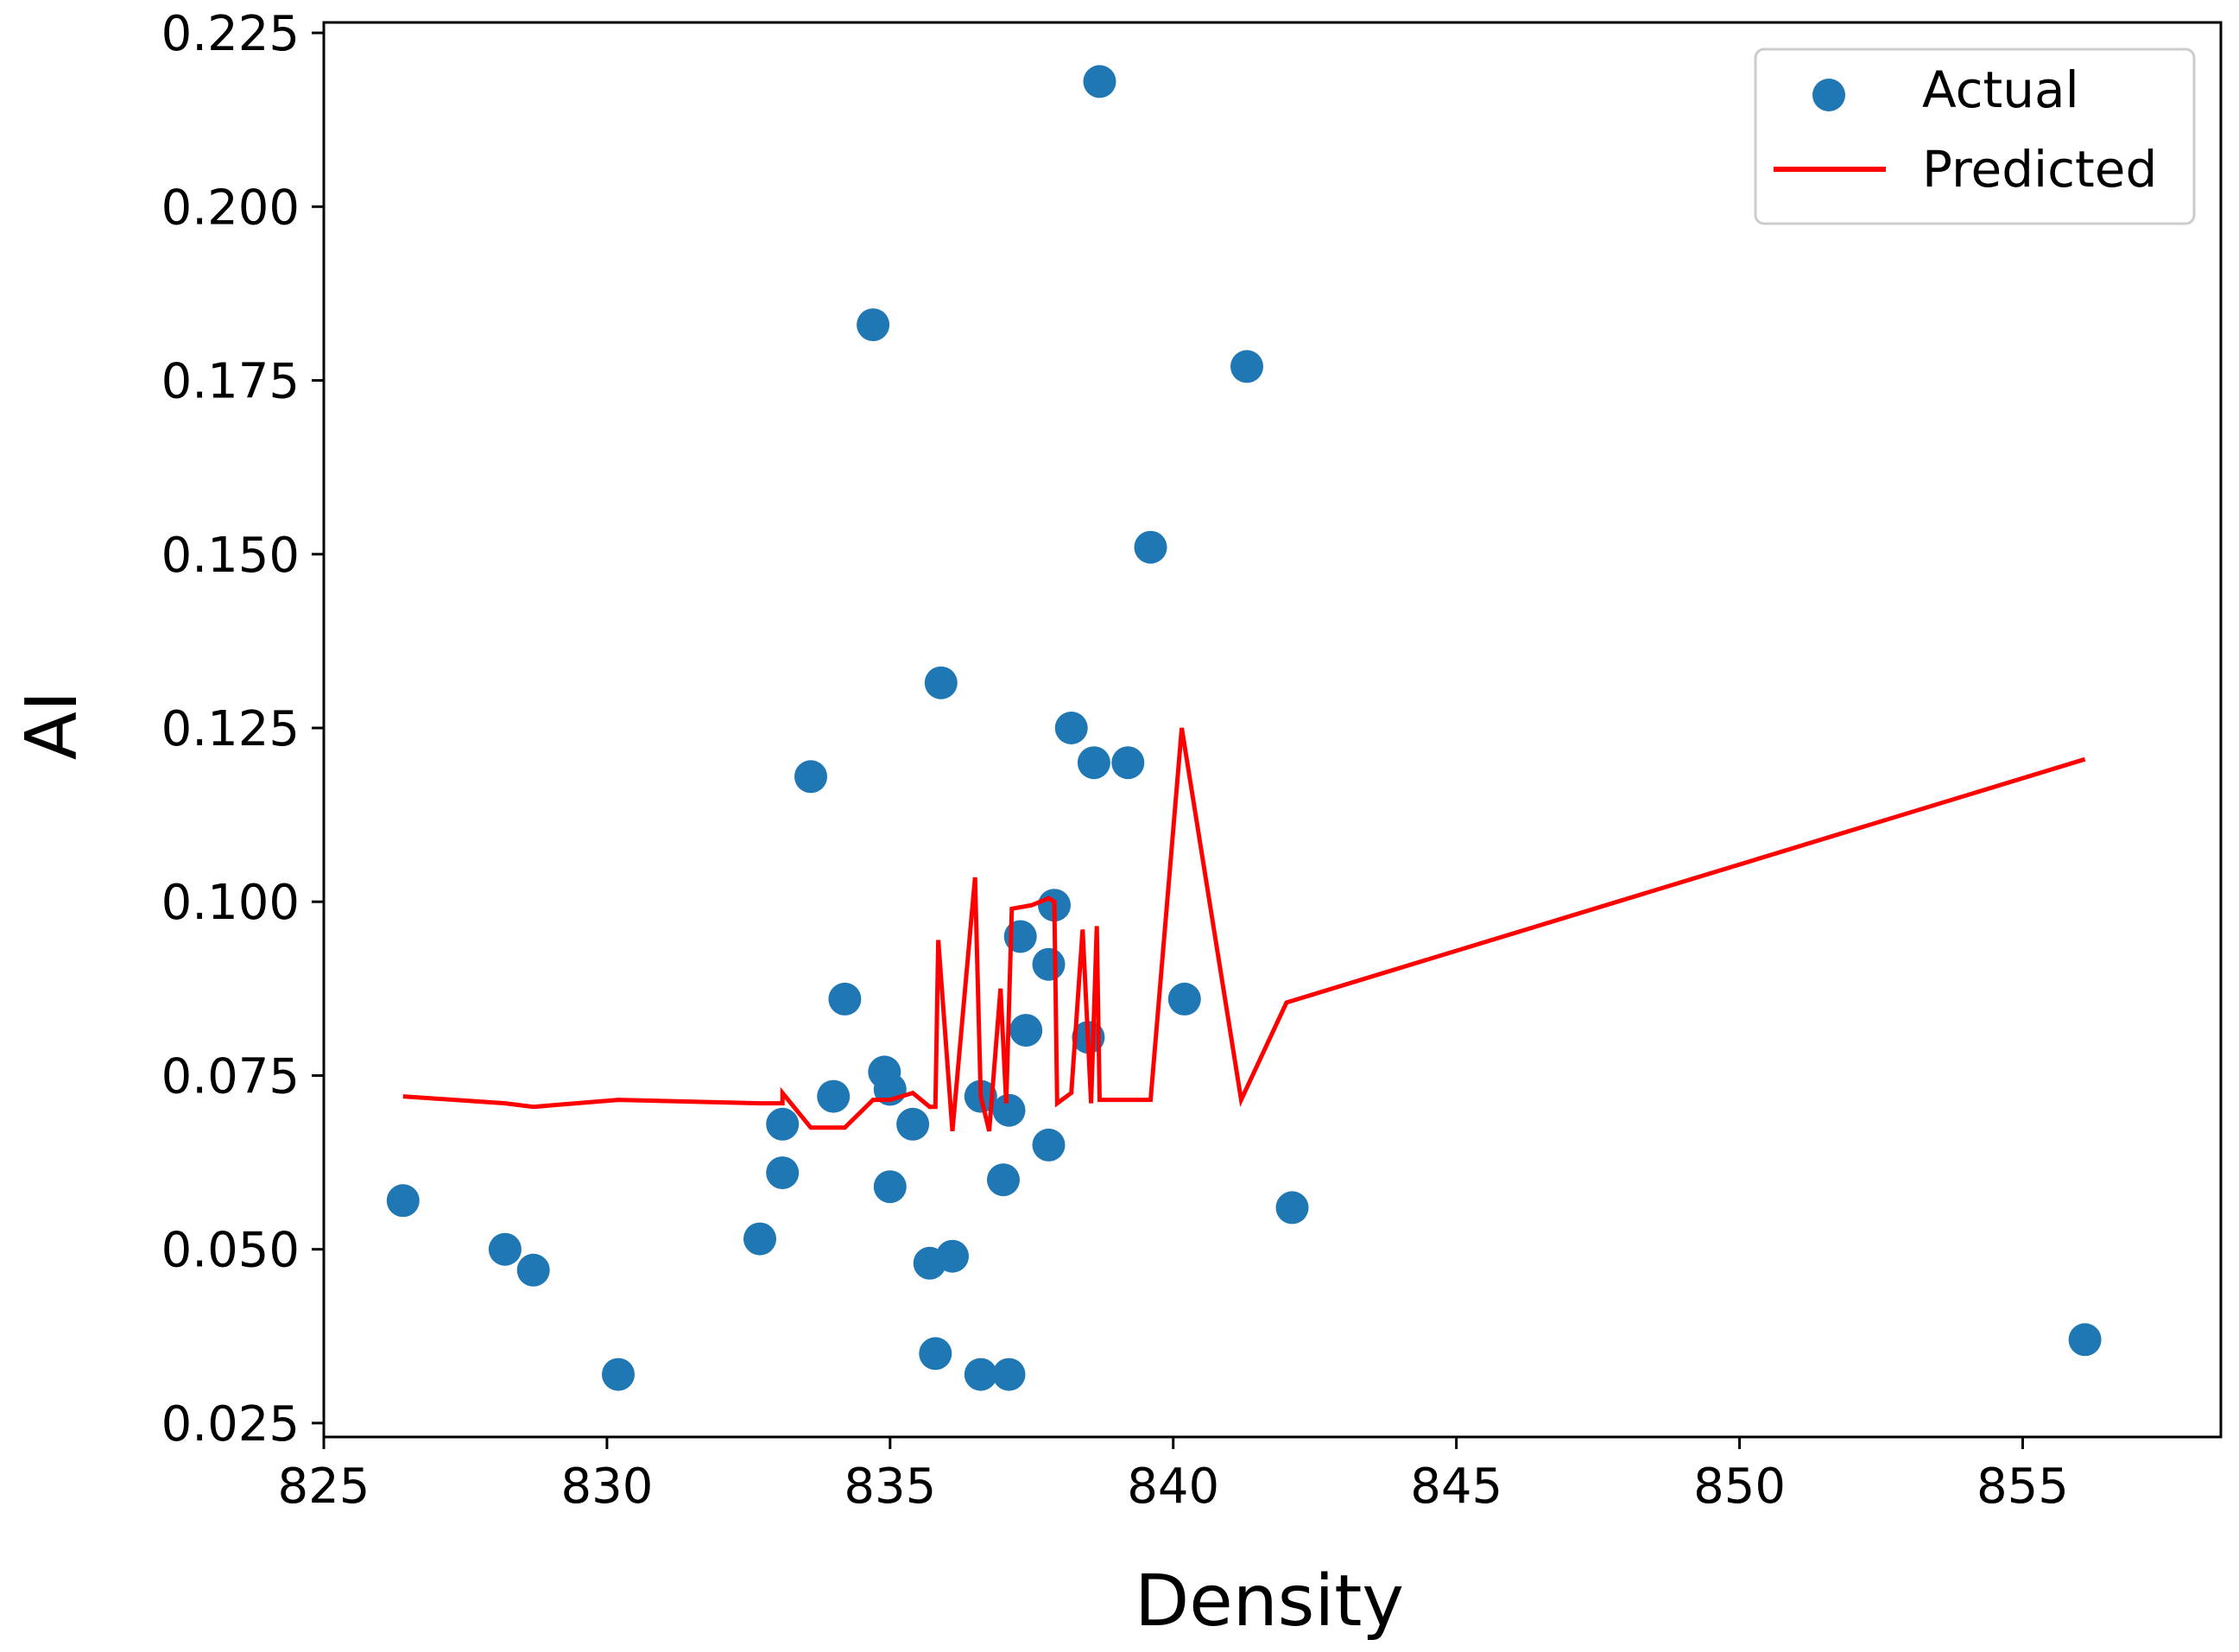  What do you see at coordinates (890, 1487) in the screenshot?
I see `x-tick-label-2: 835` at bounding box center [890, 1487].